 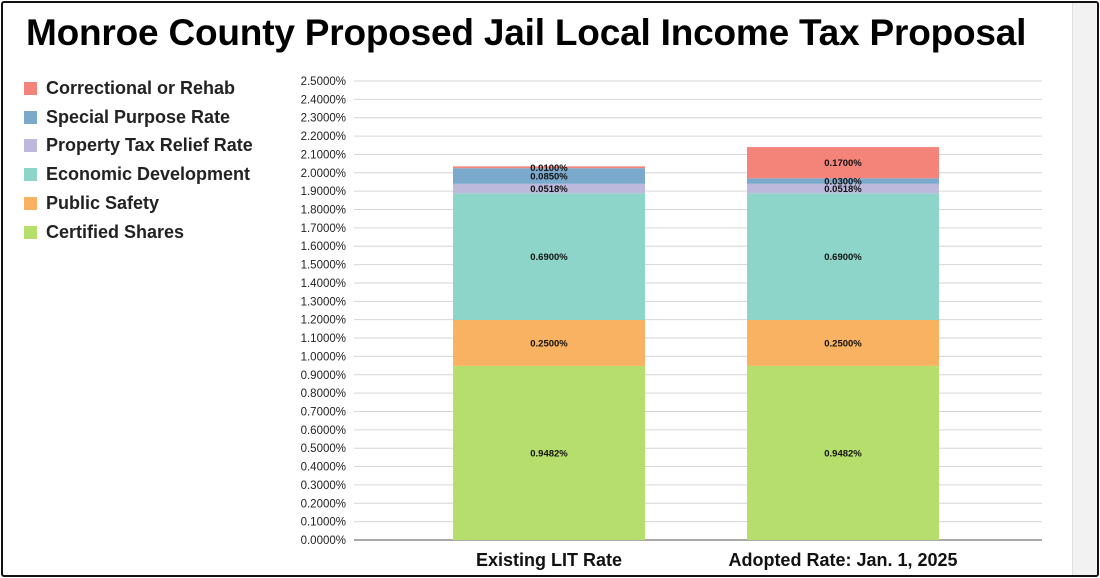 What do you see at coordinates (842, 560) in the screenshot?
I see `x-category-label: Adopted Rate: Jan. 1, 2025` at bounding box center [842, 560].